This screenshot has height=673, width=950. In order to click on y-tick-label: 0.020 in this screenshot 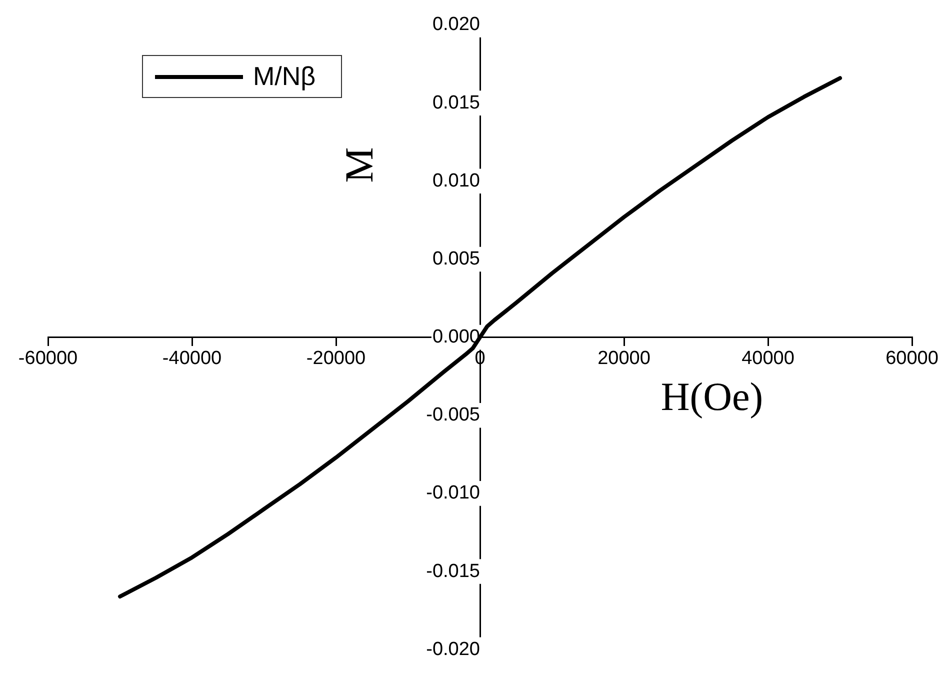, I will do `click(456, 25)`.